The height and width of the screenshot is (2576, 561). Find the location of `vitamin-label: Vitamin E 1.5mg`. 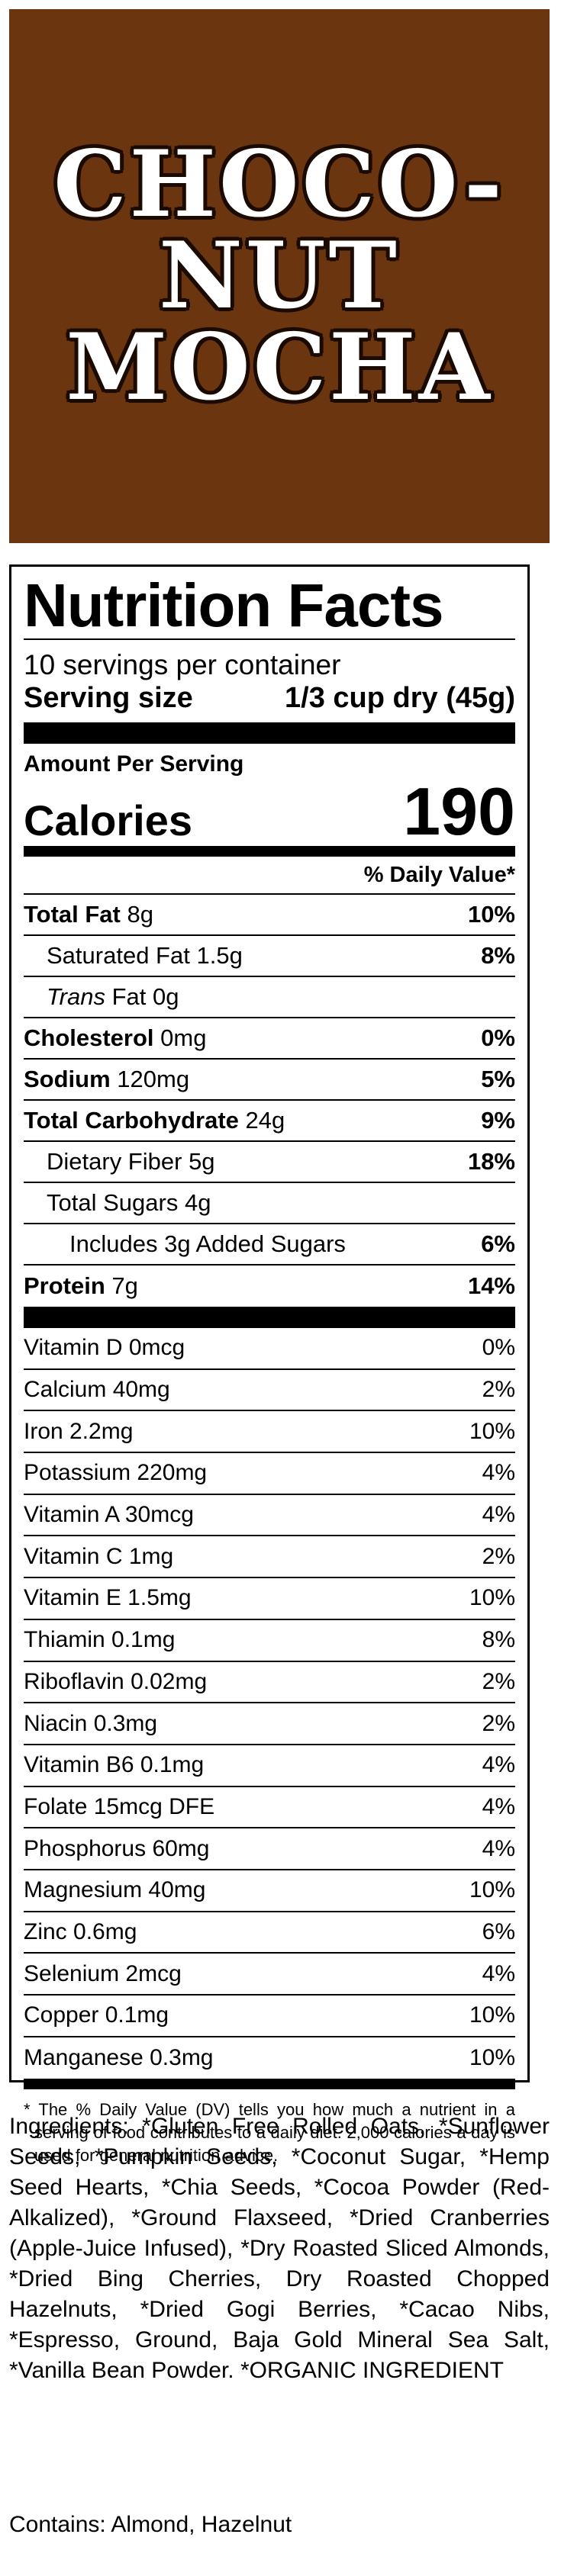

vitamin-label: Vitamin E 1.5mg is located at coordinates (108, 1598).